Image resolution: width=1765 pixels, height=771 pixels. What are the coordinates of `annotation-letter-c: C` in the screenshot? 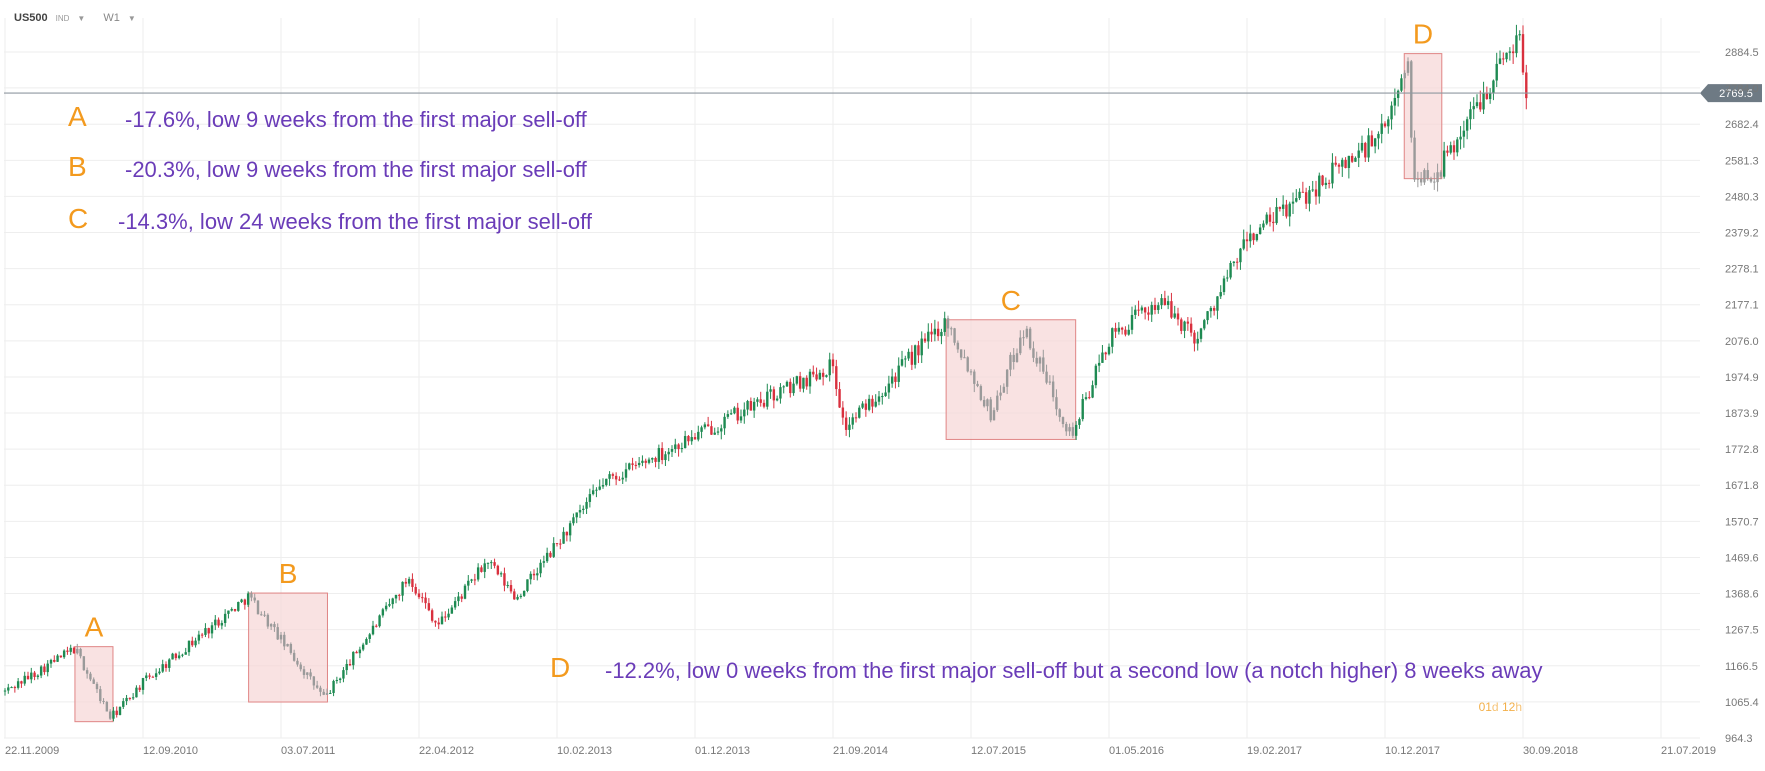 It's located at (78, 218).